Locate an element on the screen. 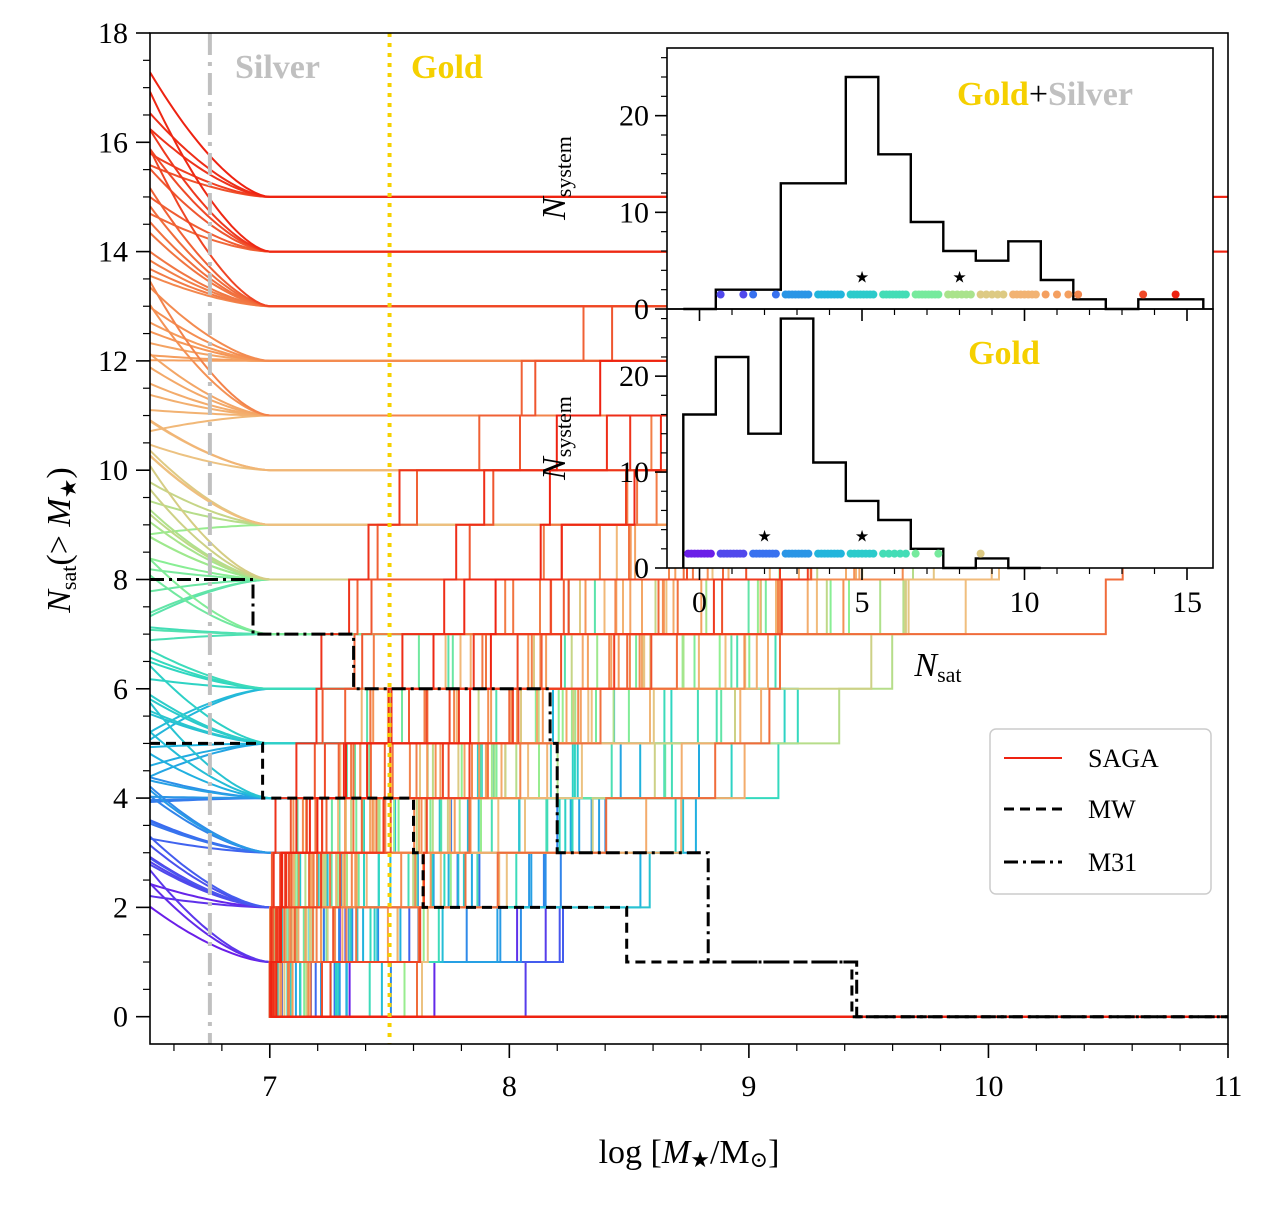 The height and width of the screenshot is (1206, 1279). y-tick-label: 2 is located at coordinates (120, 907).